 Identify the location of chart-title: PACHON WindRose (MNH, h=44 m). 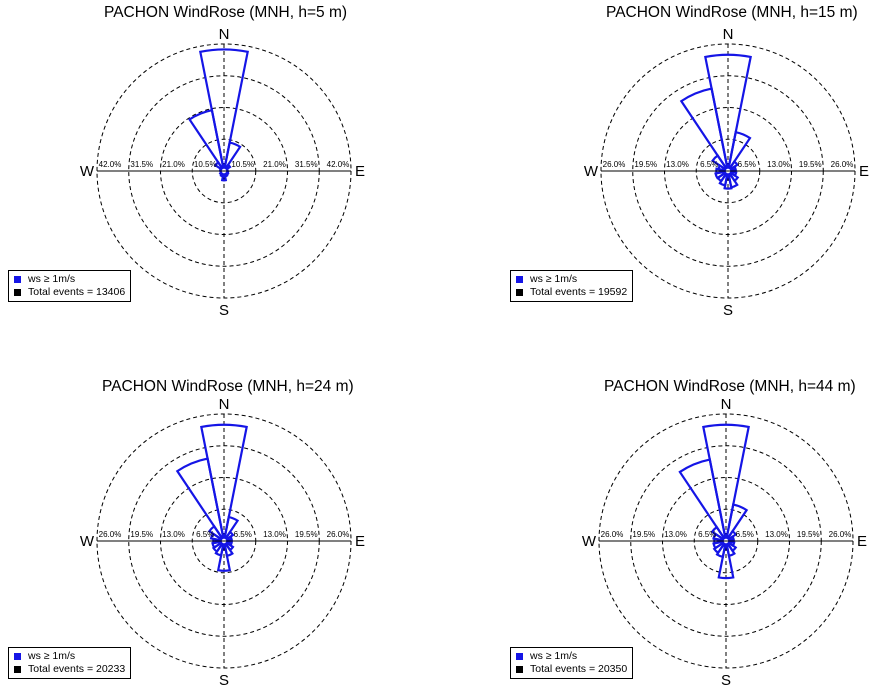
(730, 386).